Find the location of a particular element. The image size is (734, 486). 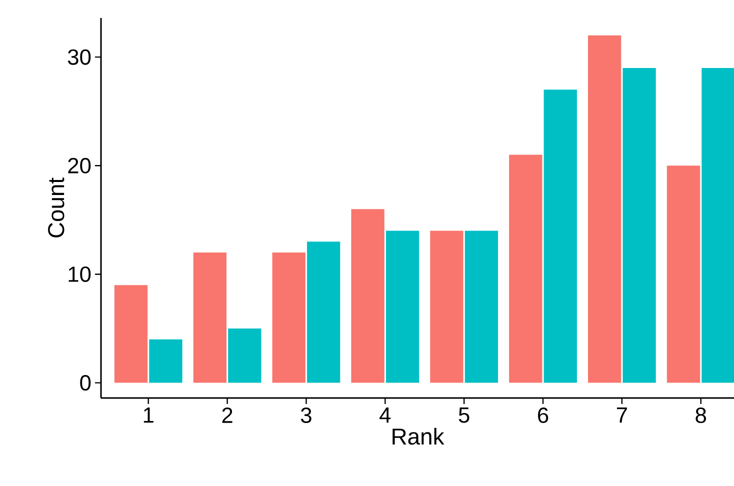

x-tick-label: 5 is located at coordinates (464, 415).